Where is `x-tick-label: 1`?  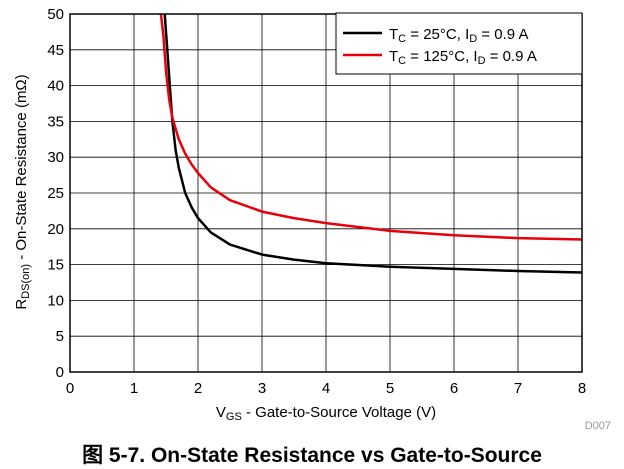
x-tick-label: 1 is located at coordinates (134, 388).